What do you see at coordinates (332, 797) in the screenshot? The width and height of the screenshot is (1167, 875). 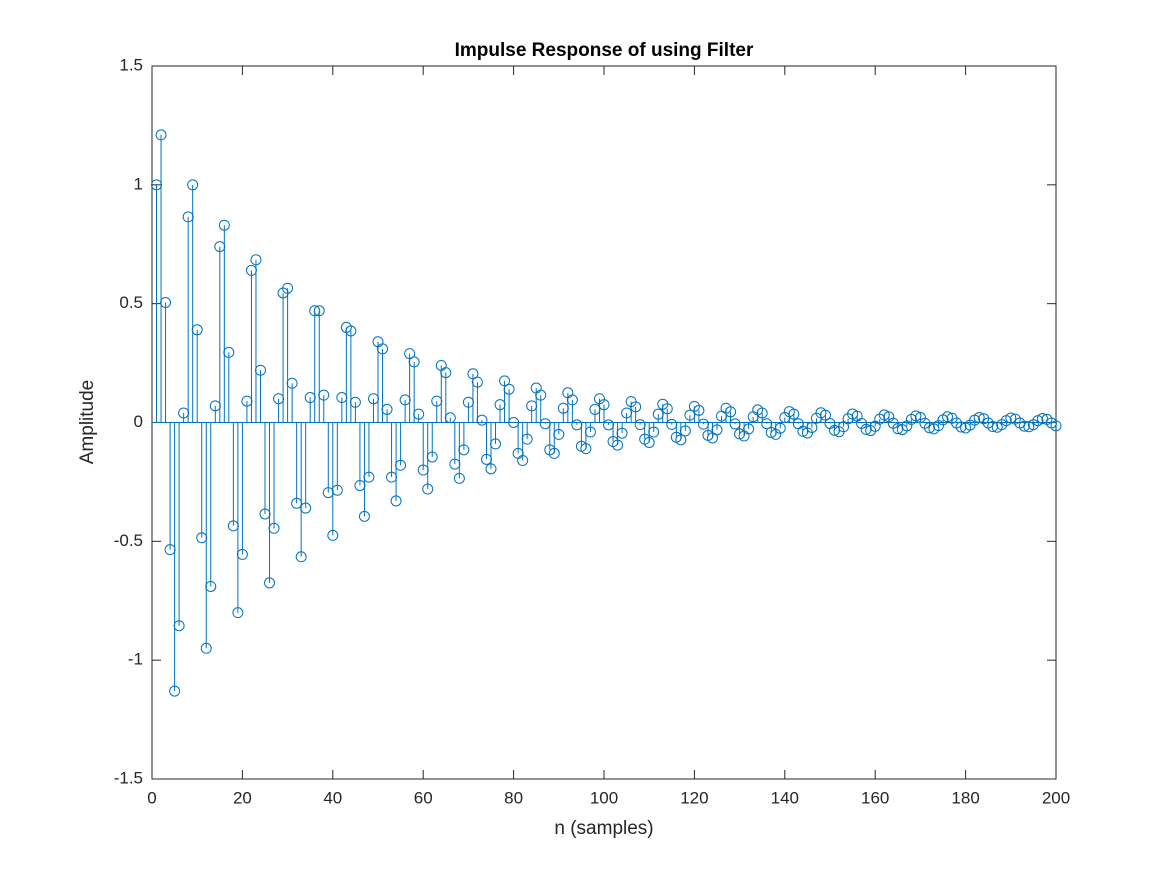 I see `x-tick-label: 40` at bounding box center [332, 797].